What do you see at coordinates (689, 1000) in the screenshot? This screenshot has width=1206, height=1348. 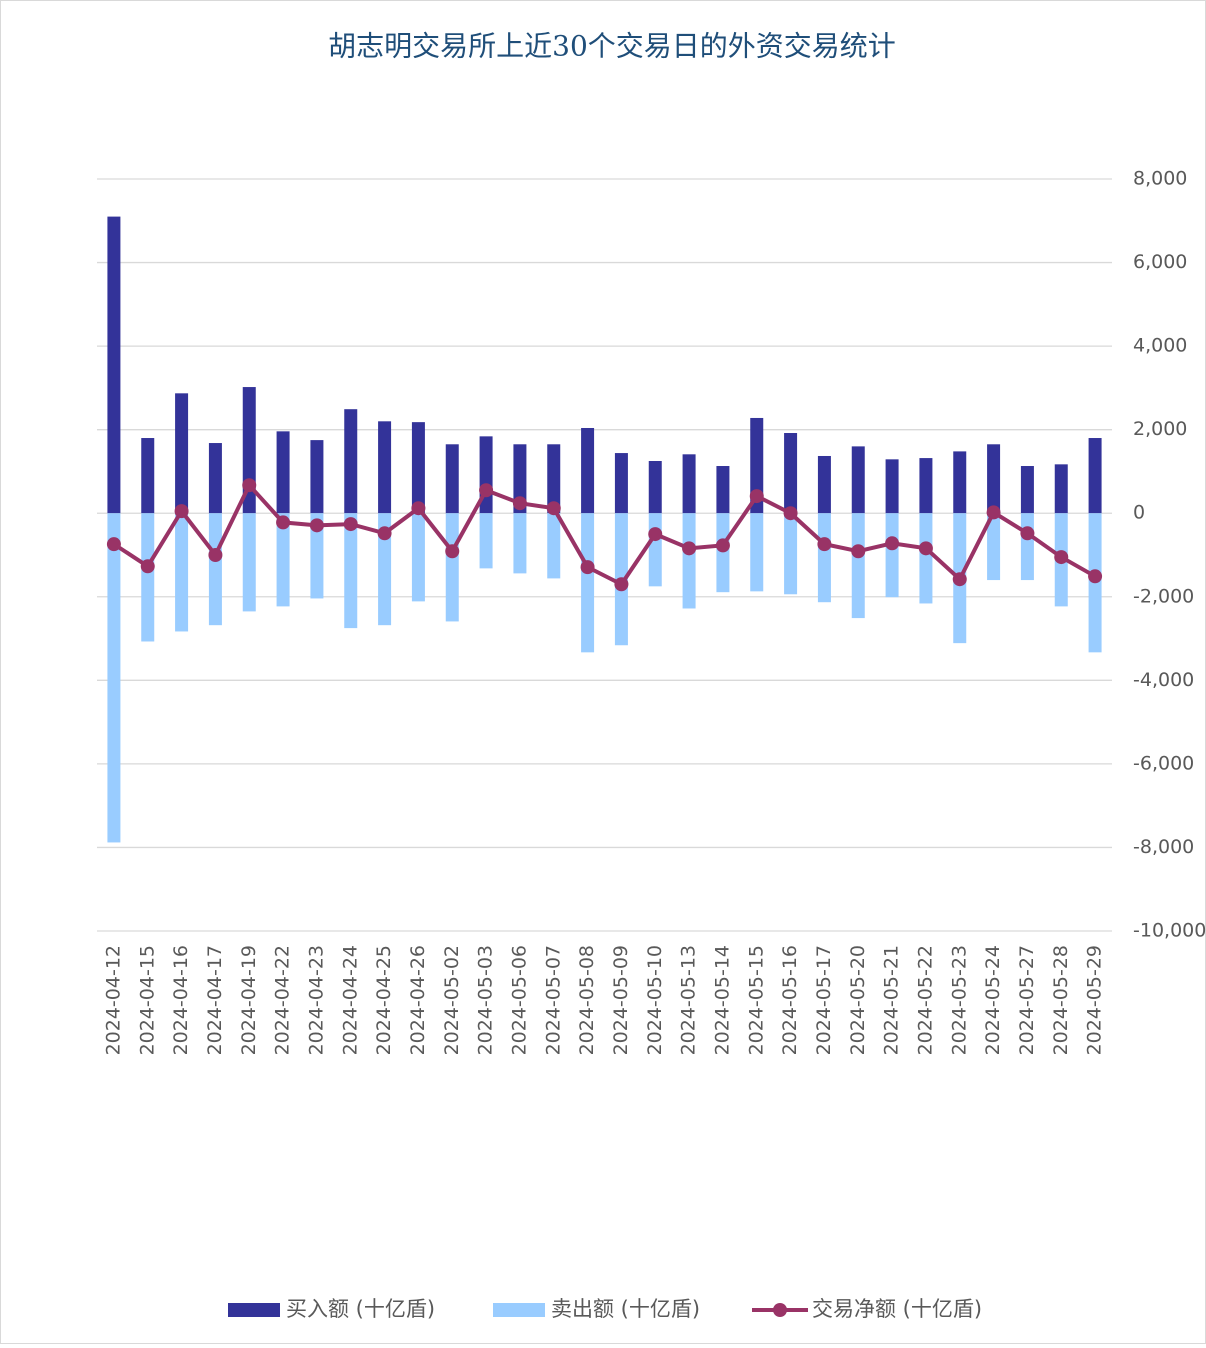 I see `x-tick-label: 2024-05-13` at bounding box center [689, 1000].